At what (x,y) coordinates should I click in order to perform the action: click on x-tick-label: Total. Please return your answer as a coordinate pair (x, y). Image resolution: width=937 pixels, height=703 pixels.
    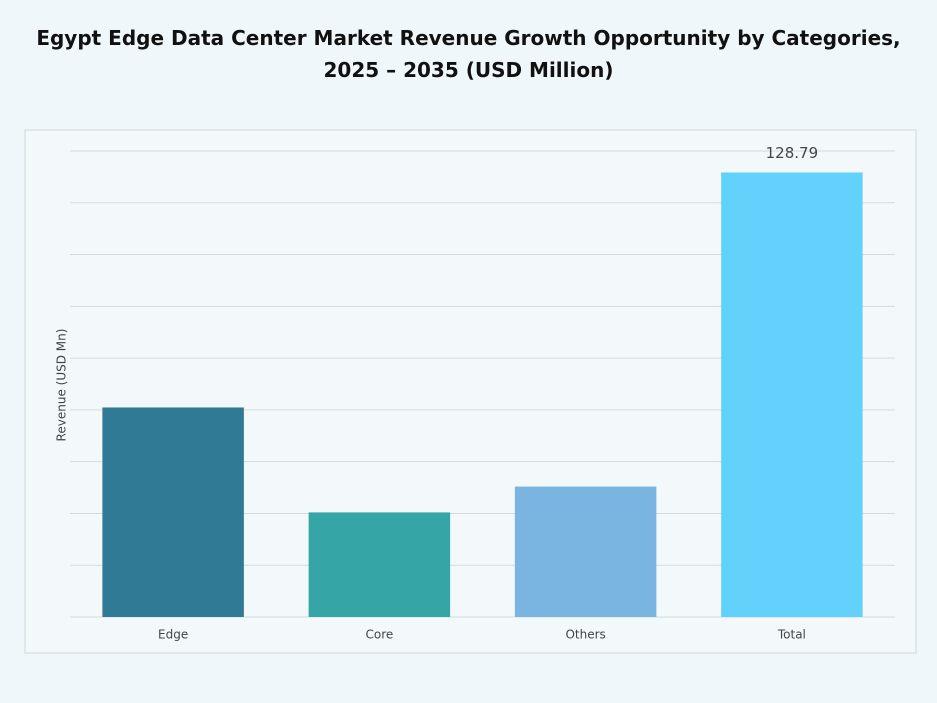
    Looking at the image, I should click on (791, 635).